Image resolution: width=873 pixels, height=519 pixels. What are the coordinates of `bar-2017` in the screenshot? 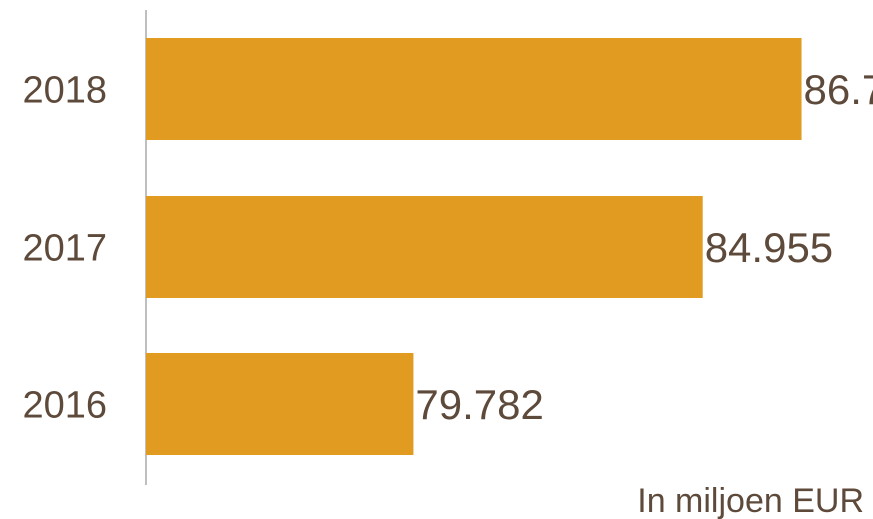 It's located at (424, 247).